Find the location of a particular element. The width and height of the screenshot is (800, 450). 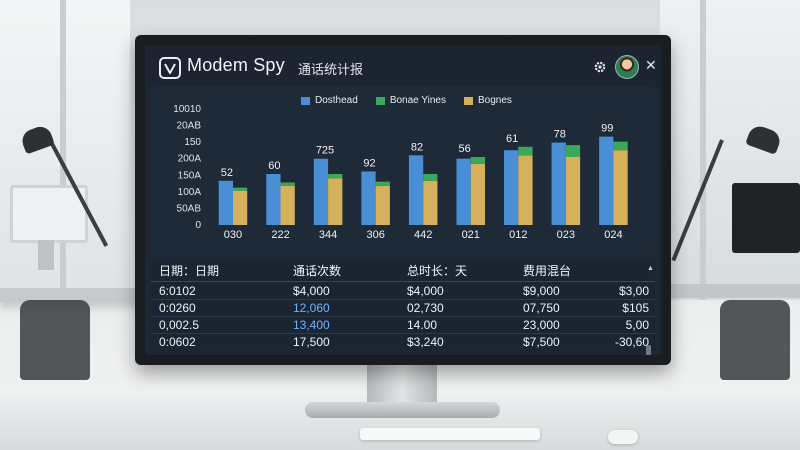

legend-item: Bognes is located at coordinates (487, 100).